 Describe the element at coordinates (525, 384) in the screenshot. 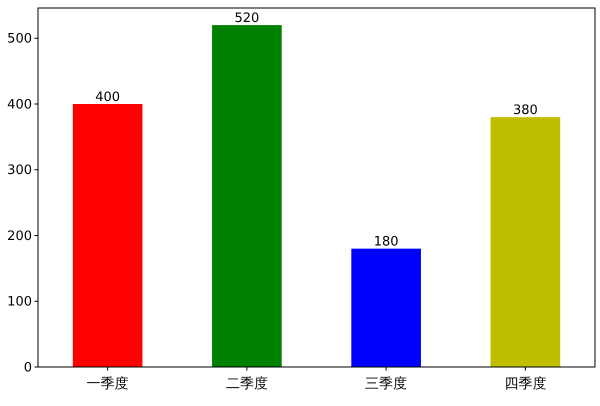

I see `x-tick-label: 四季度` at that location.